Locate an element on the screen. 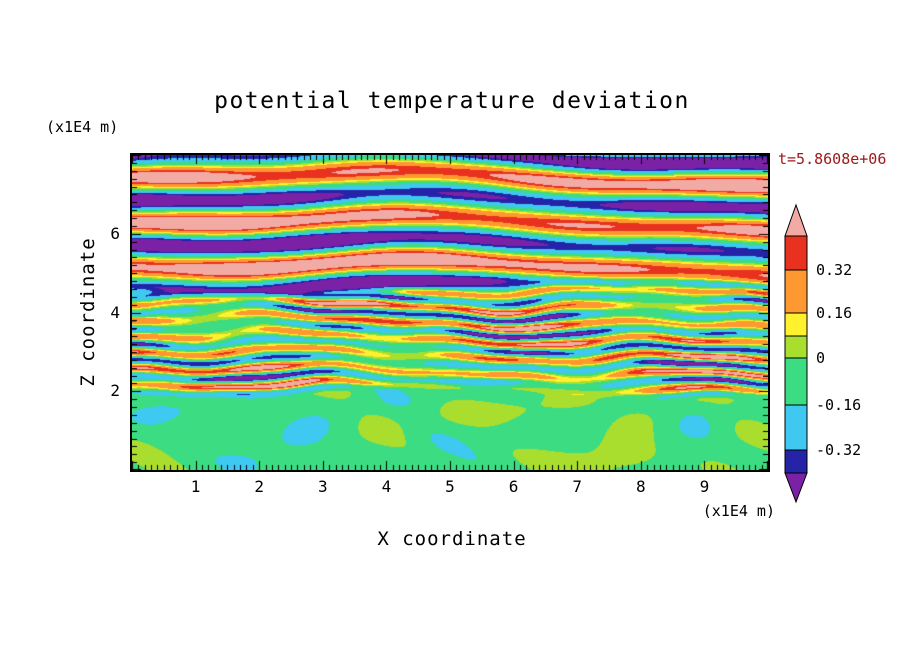  colorbar-tick-label: -0.16 is located at coordinates (838, 405).